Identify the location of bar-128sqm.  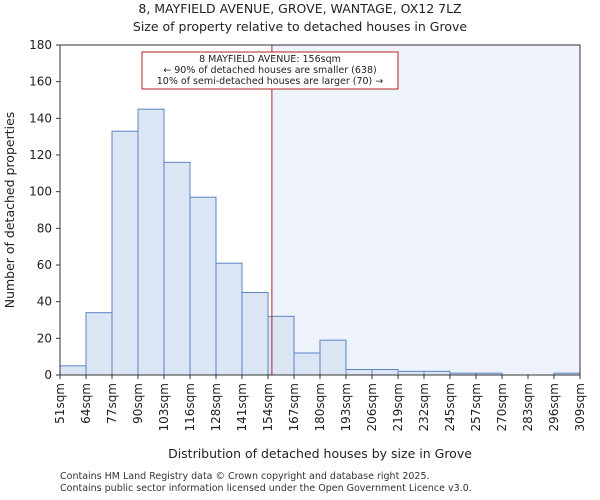
(229, 319).